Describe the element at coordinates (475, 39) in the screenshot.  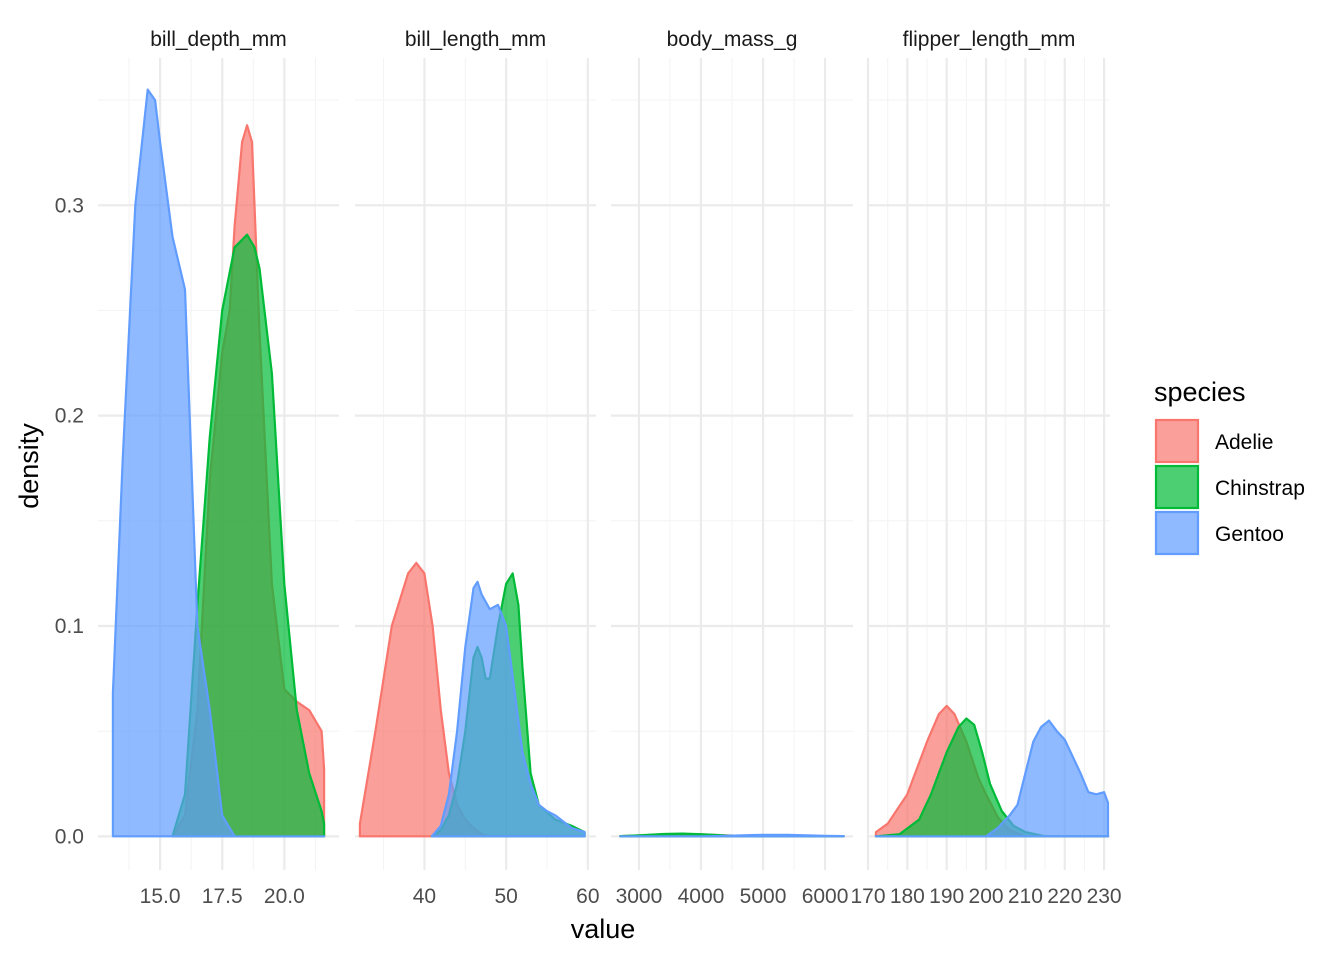
I see `facet-strip-label: bill_length_mm` at that location.